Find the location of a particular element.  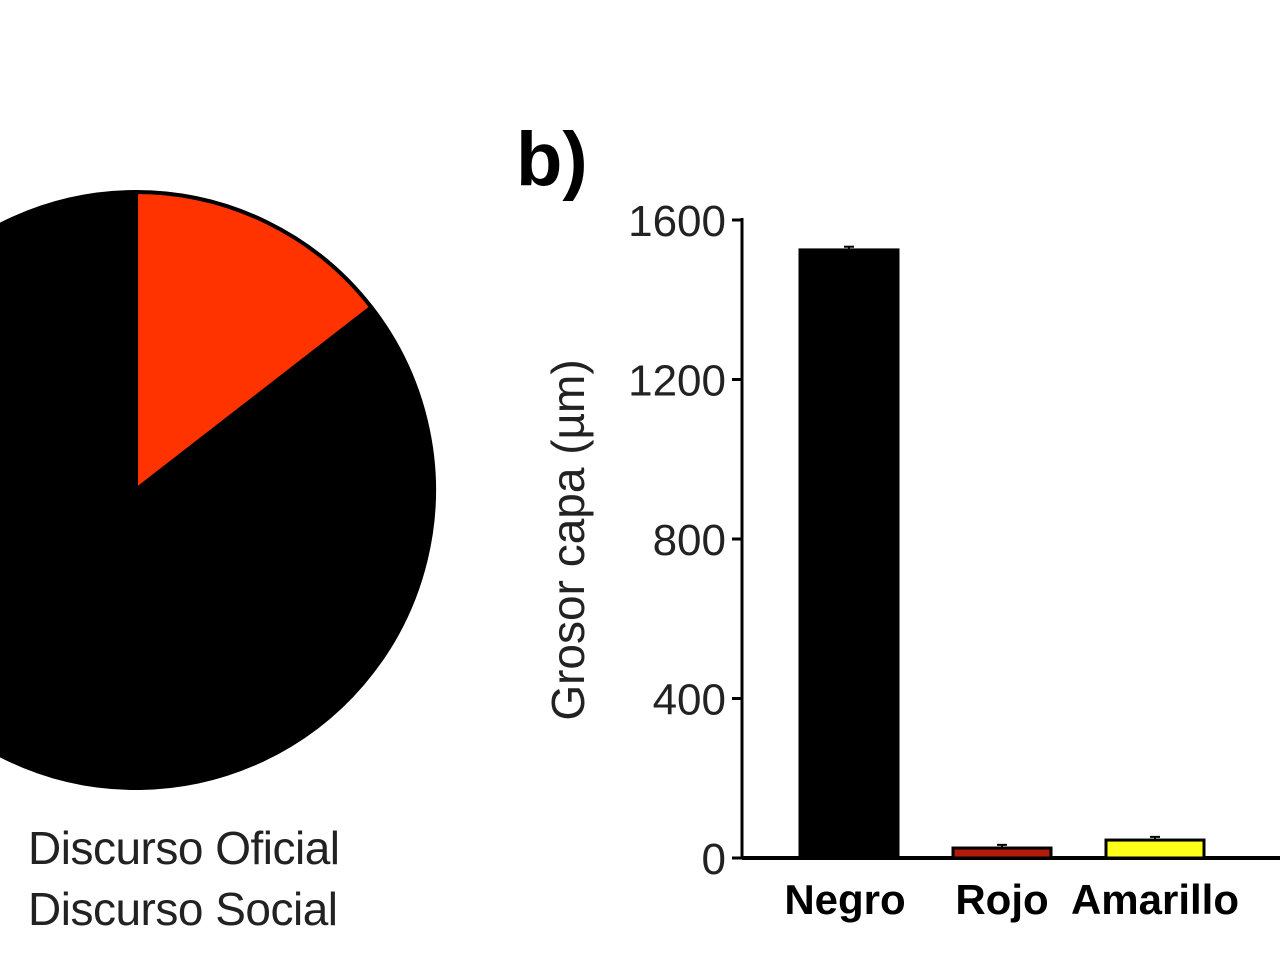

pie-legend: Discurso Oficial Discurso Social is located at coordinates (184, 879).